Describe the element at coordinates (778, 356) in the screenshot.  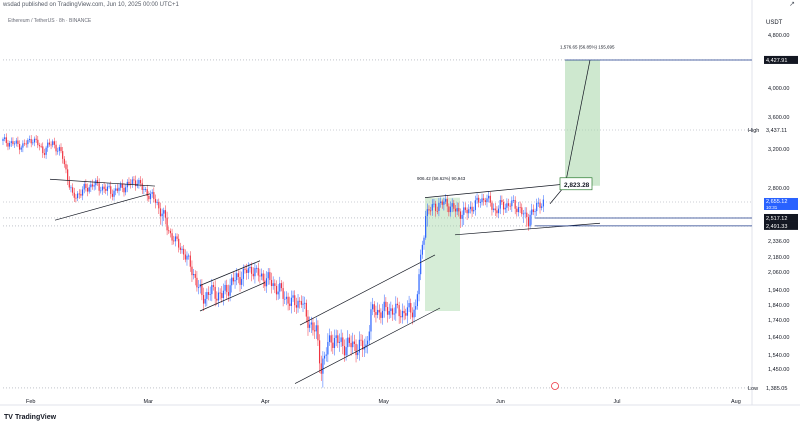
I see `y-tick-label: 1,540.00` at that location.